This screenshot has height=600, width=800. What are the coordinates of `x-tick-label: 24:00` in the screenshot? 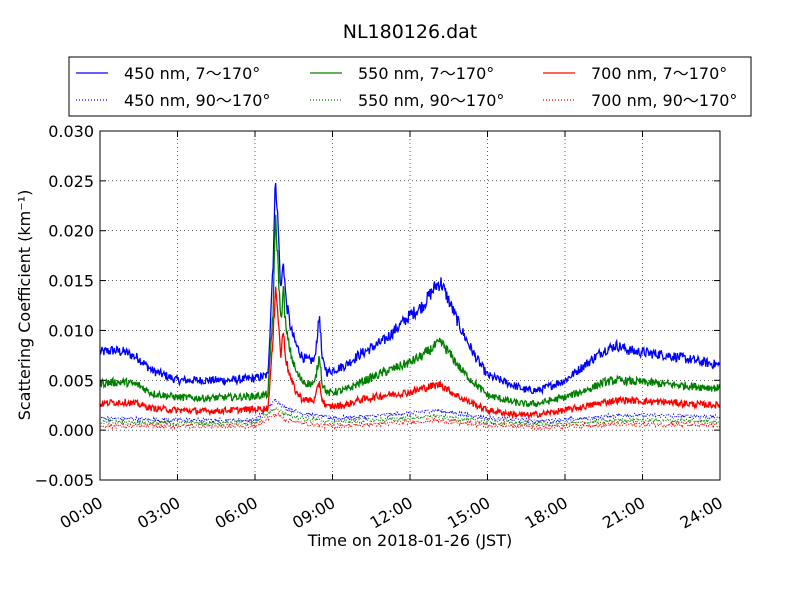 It's located at (701, 513).